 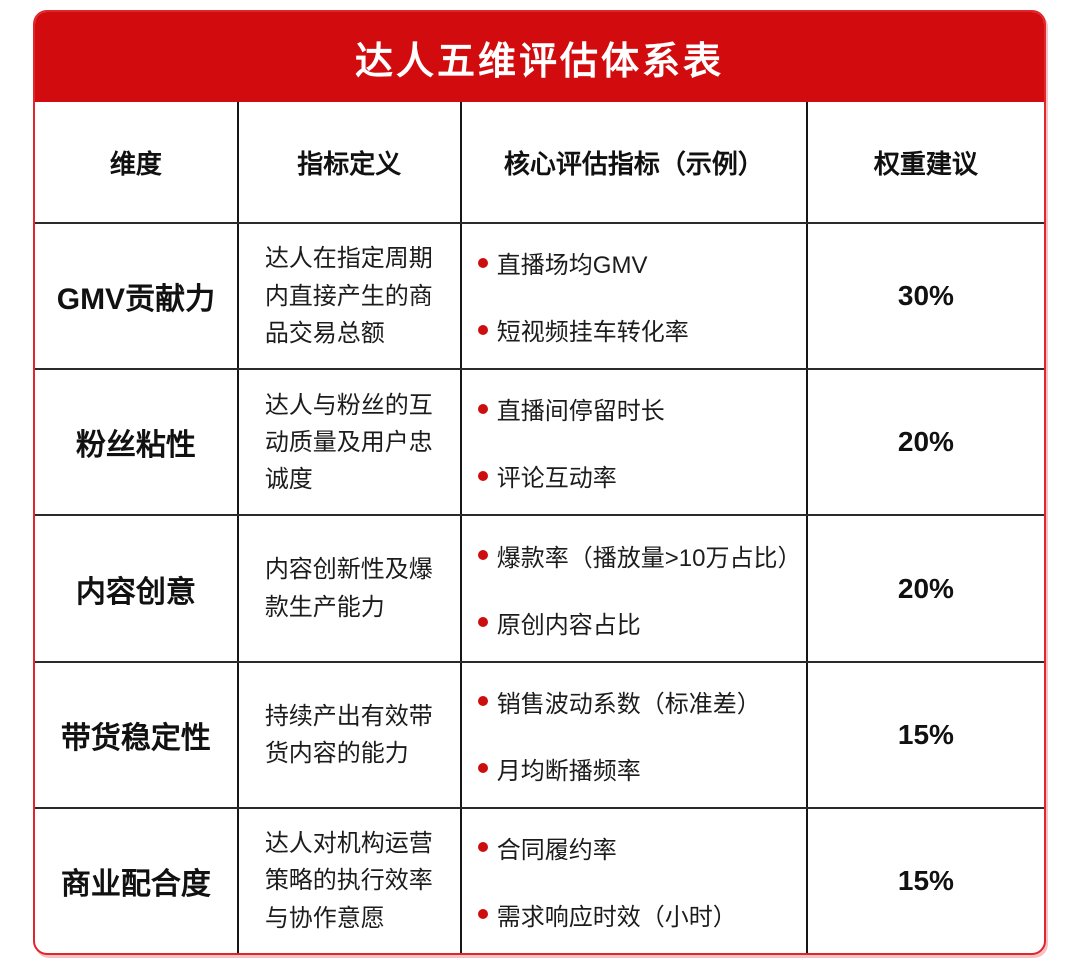 I want to click on indicator-text: 直播间停留时长, so click(x=580, y=412).